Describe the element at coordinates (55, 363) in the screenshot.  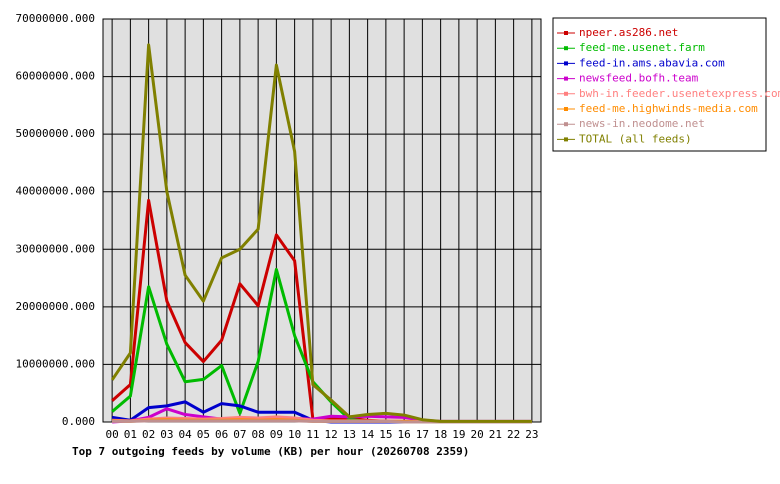
I see `y-tick-label: 10000000.000` at that location.